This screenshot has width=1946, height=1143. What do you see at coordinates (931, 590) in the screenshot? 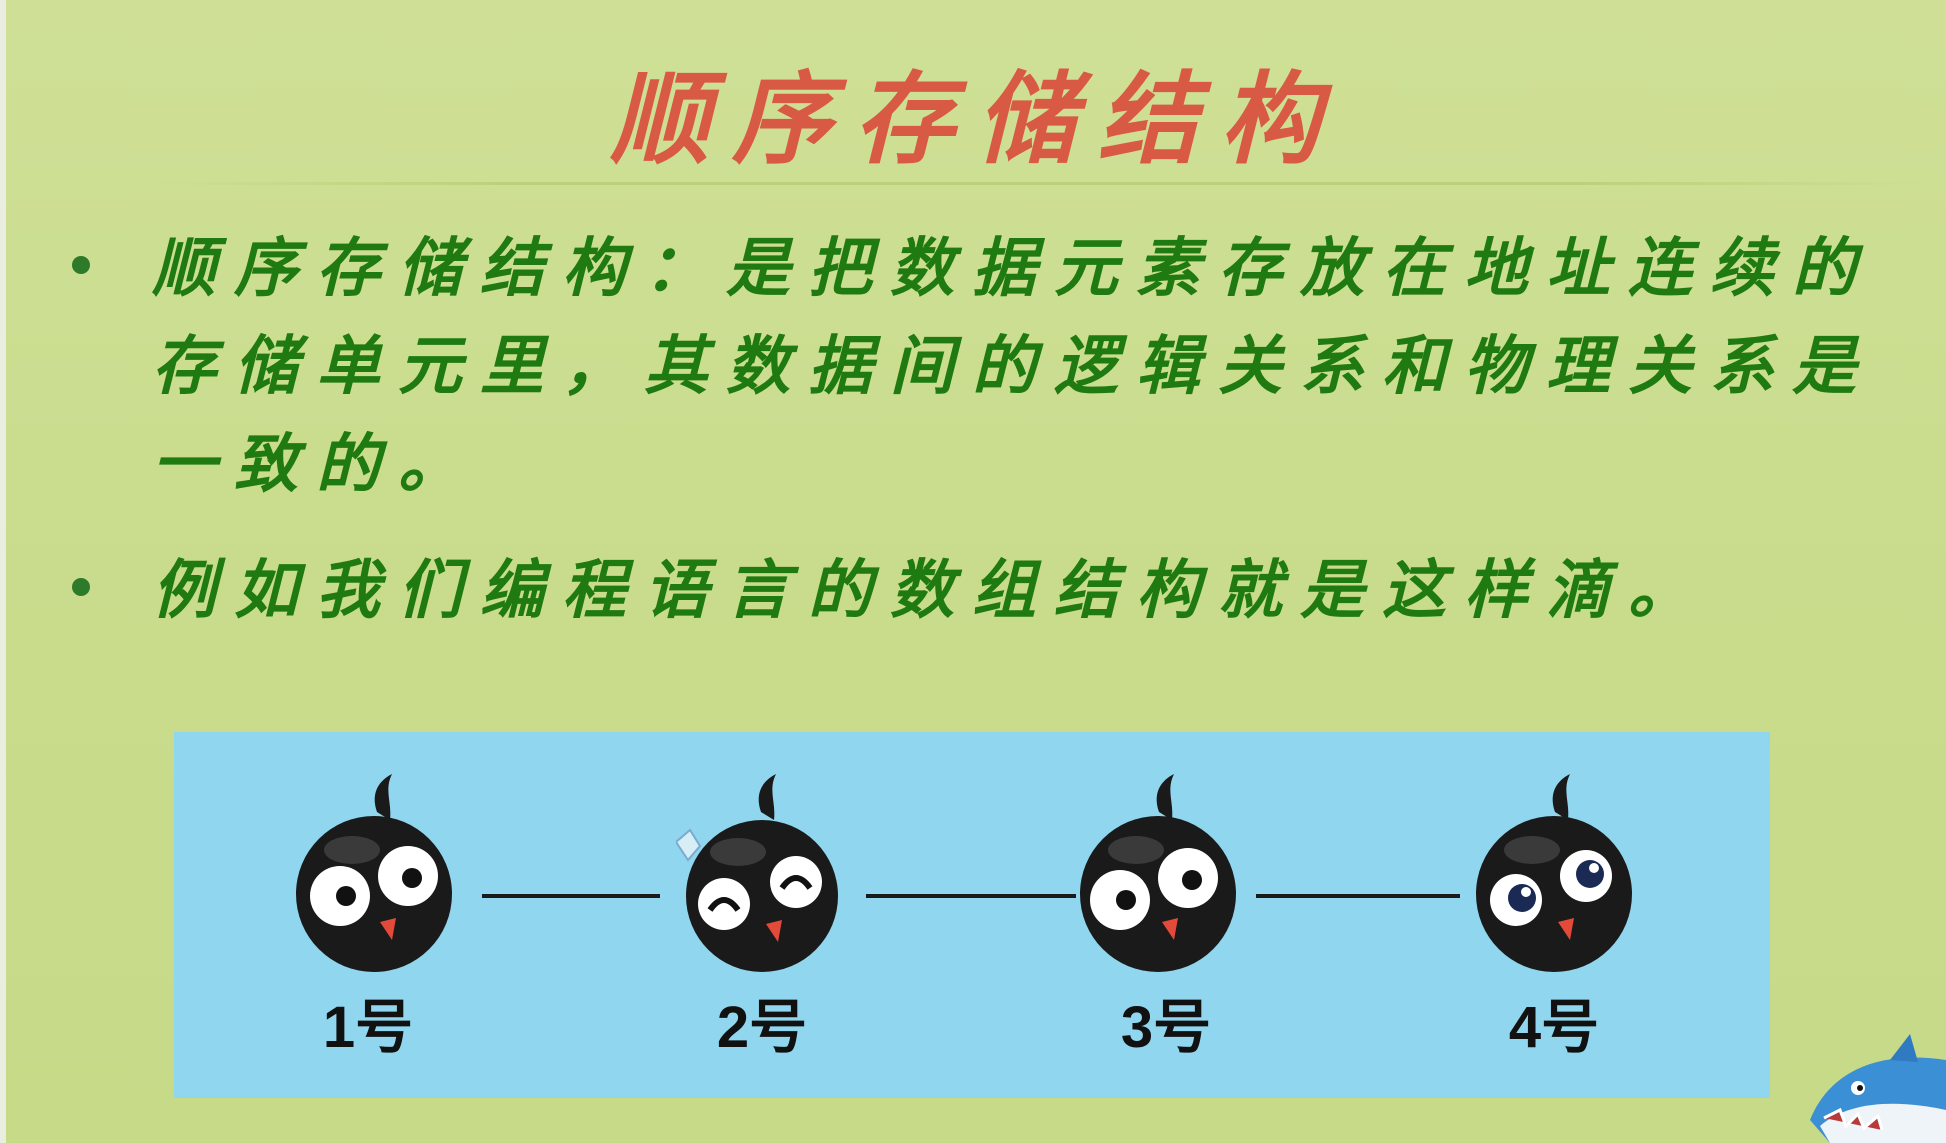
I see `bullet-example: 例如我们编程语言的数组结构就是这样滴。` at bounding box center [931, 590].